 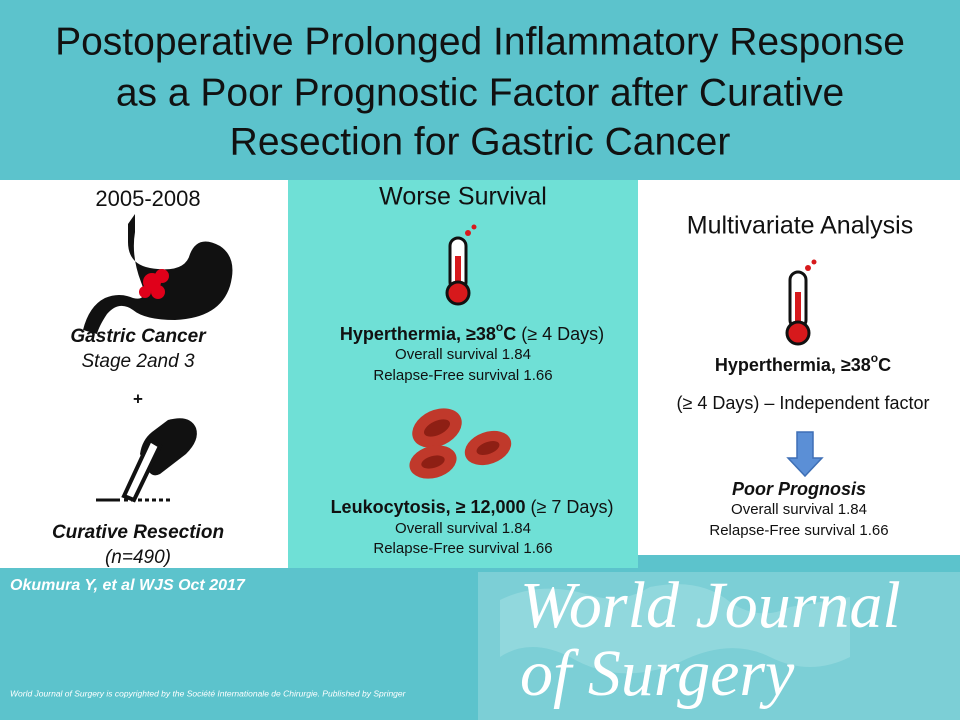 I want to click on heading: Multivariate Analysis, so click(x=800, y=226).